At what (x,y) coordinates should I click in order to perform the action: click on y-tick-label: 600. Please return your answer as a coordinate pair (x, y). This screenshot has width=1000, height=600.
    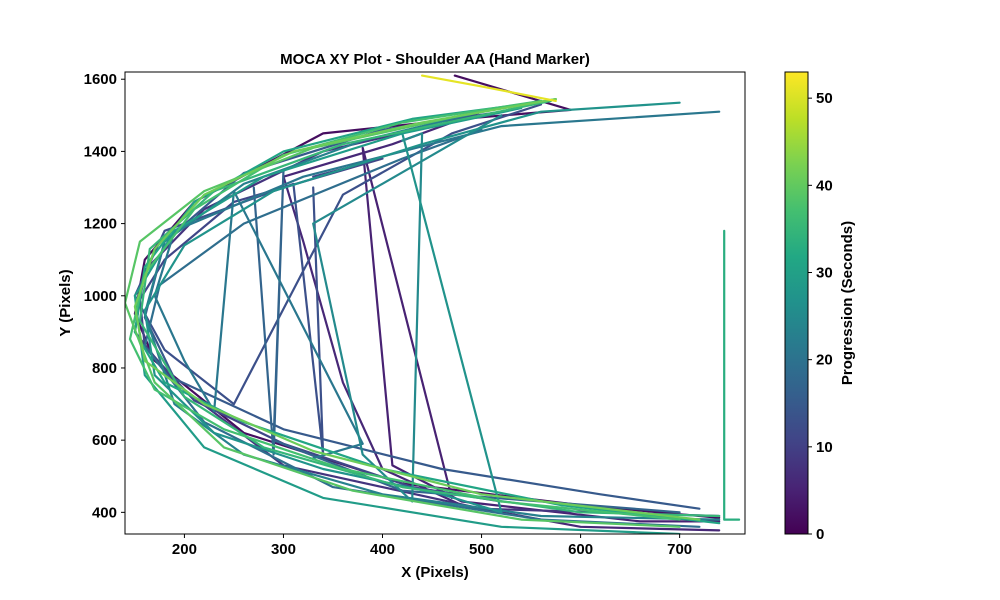
    Looking at the image, I should click on (104, 440).